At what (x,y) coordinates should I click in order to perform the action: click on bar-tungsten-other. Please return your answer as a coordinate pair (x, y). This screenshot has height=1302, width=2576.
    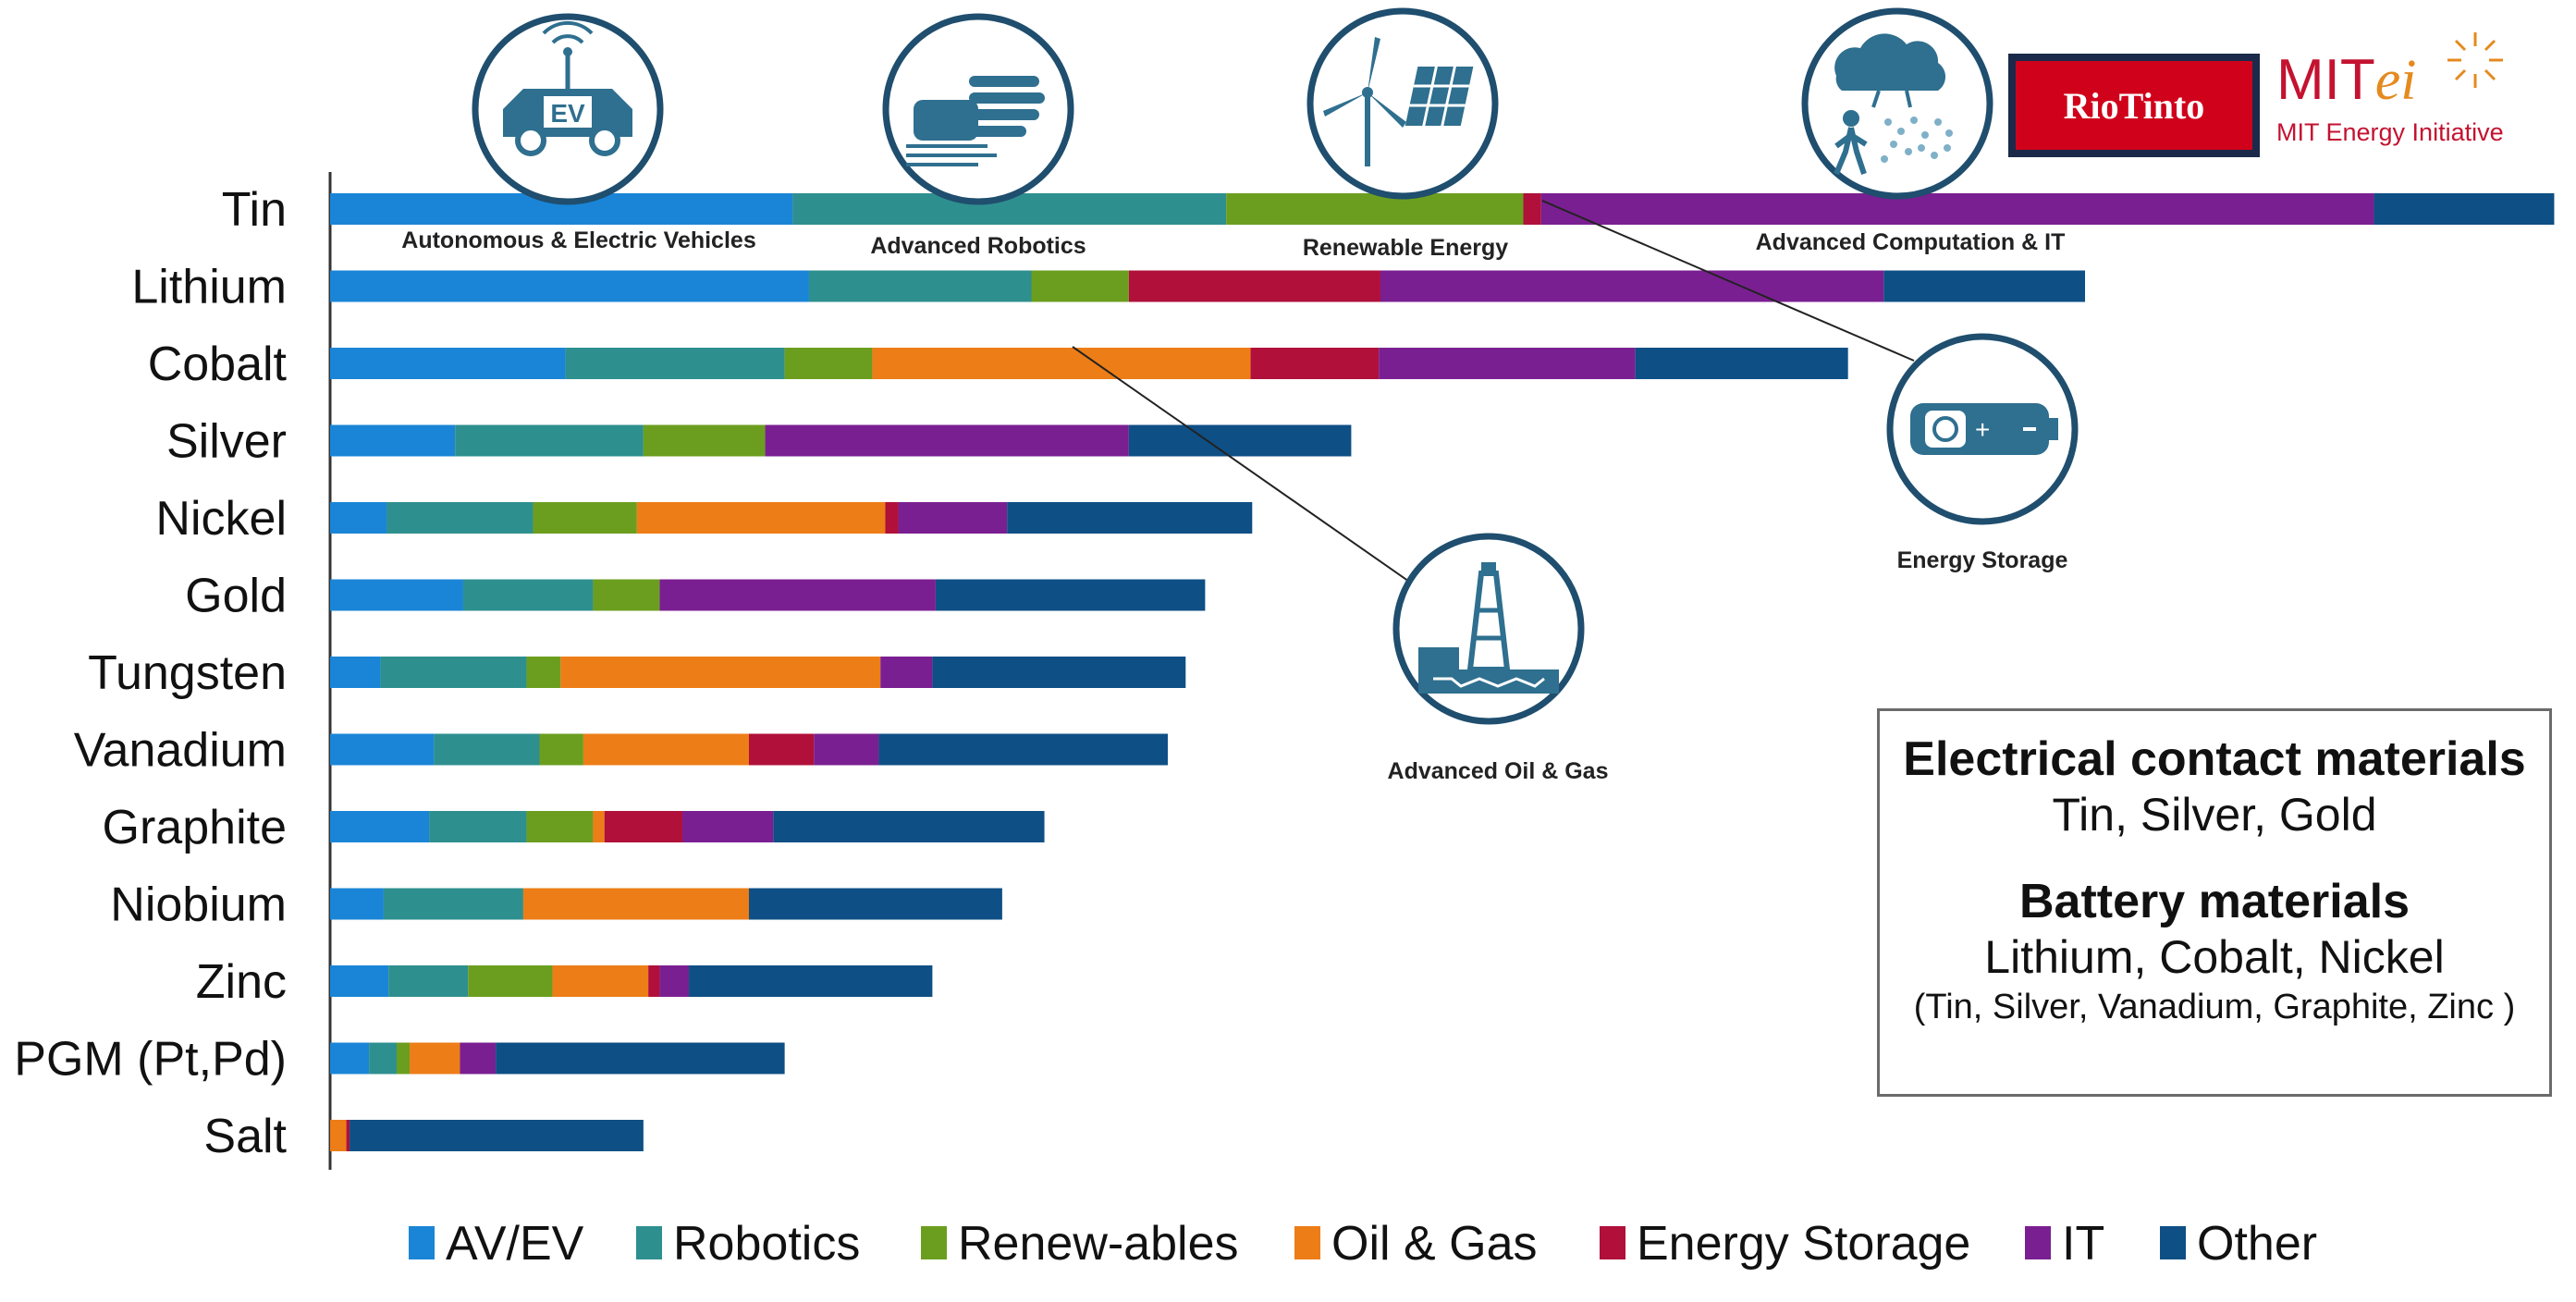
    Looking at the image, I should click on (1059, 672).